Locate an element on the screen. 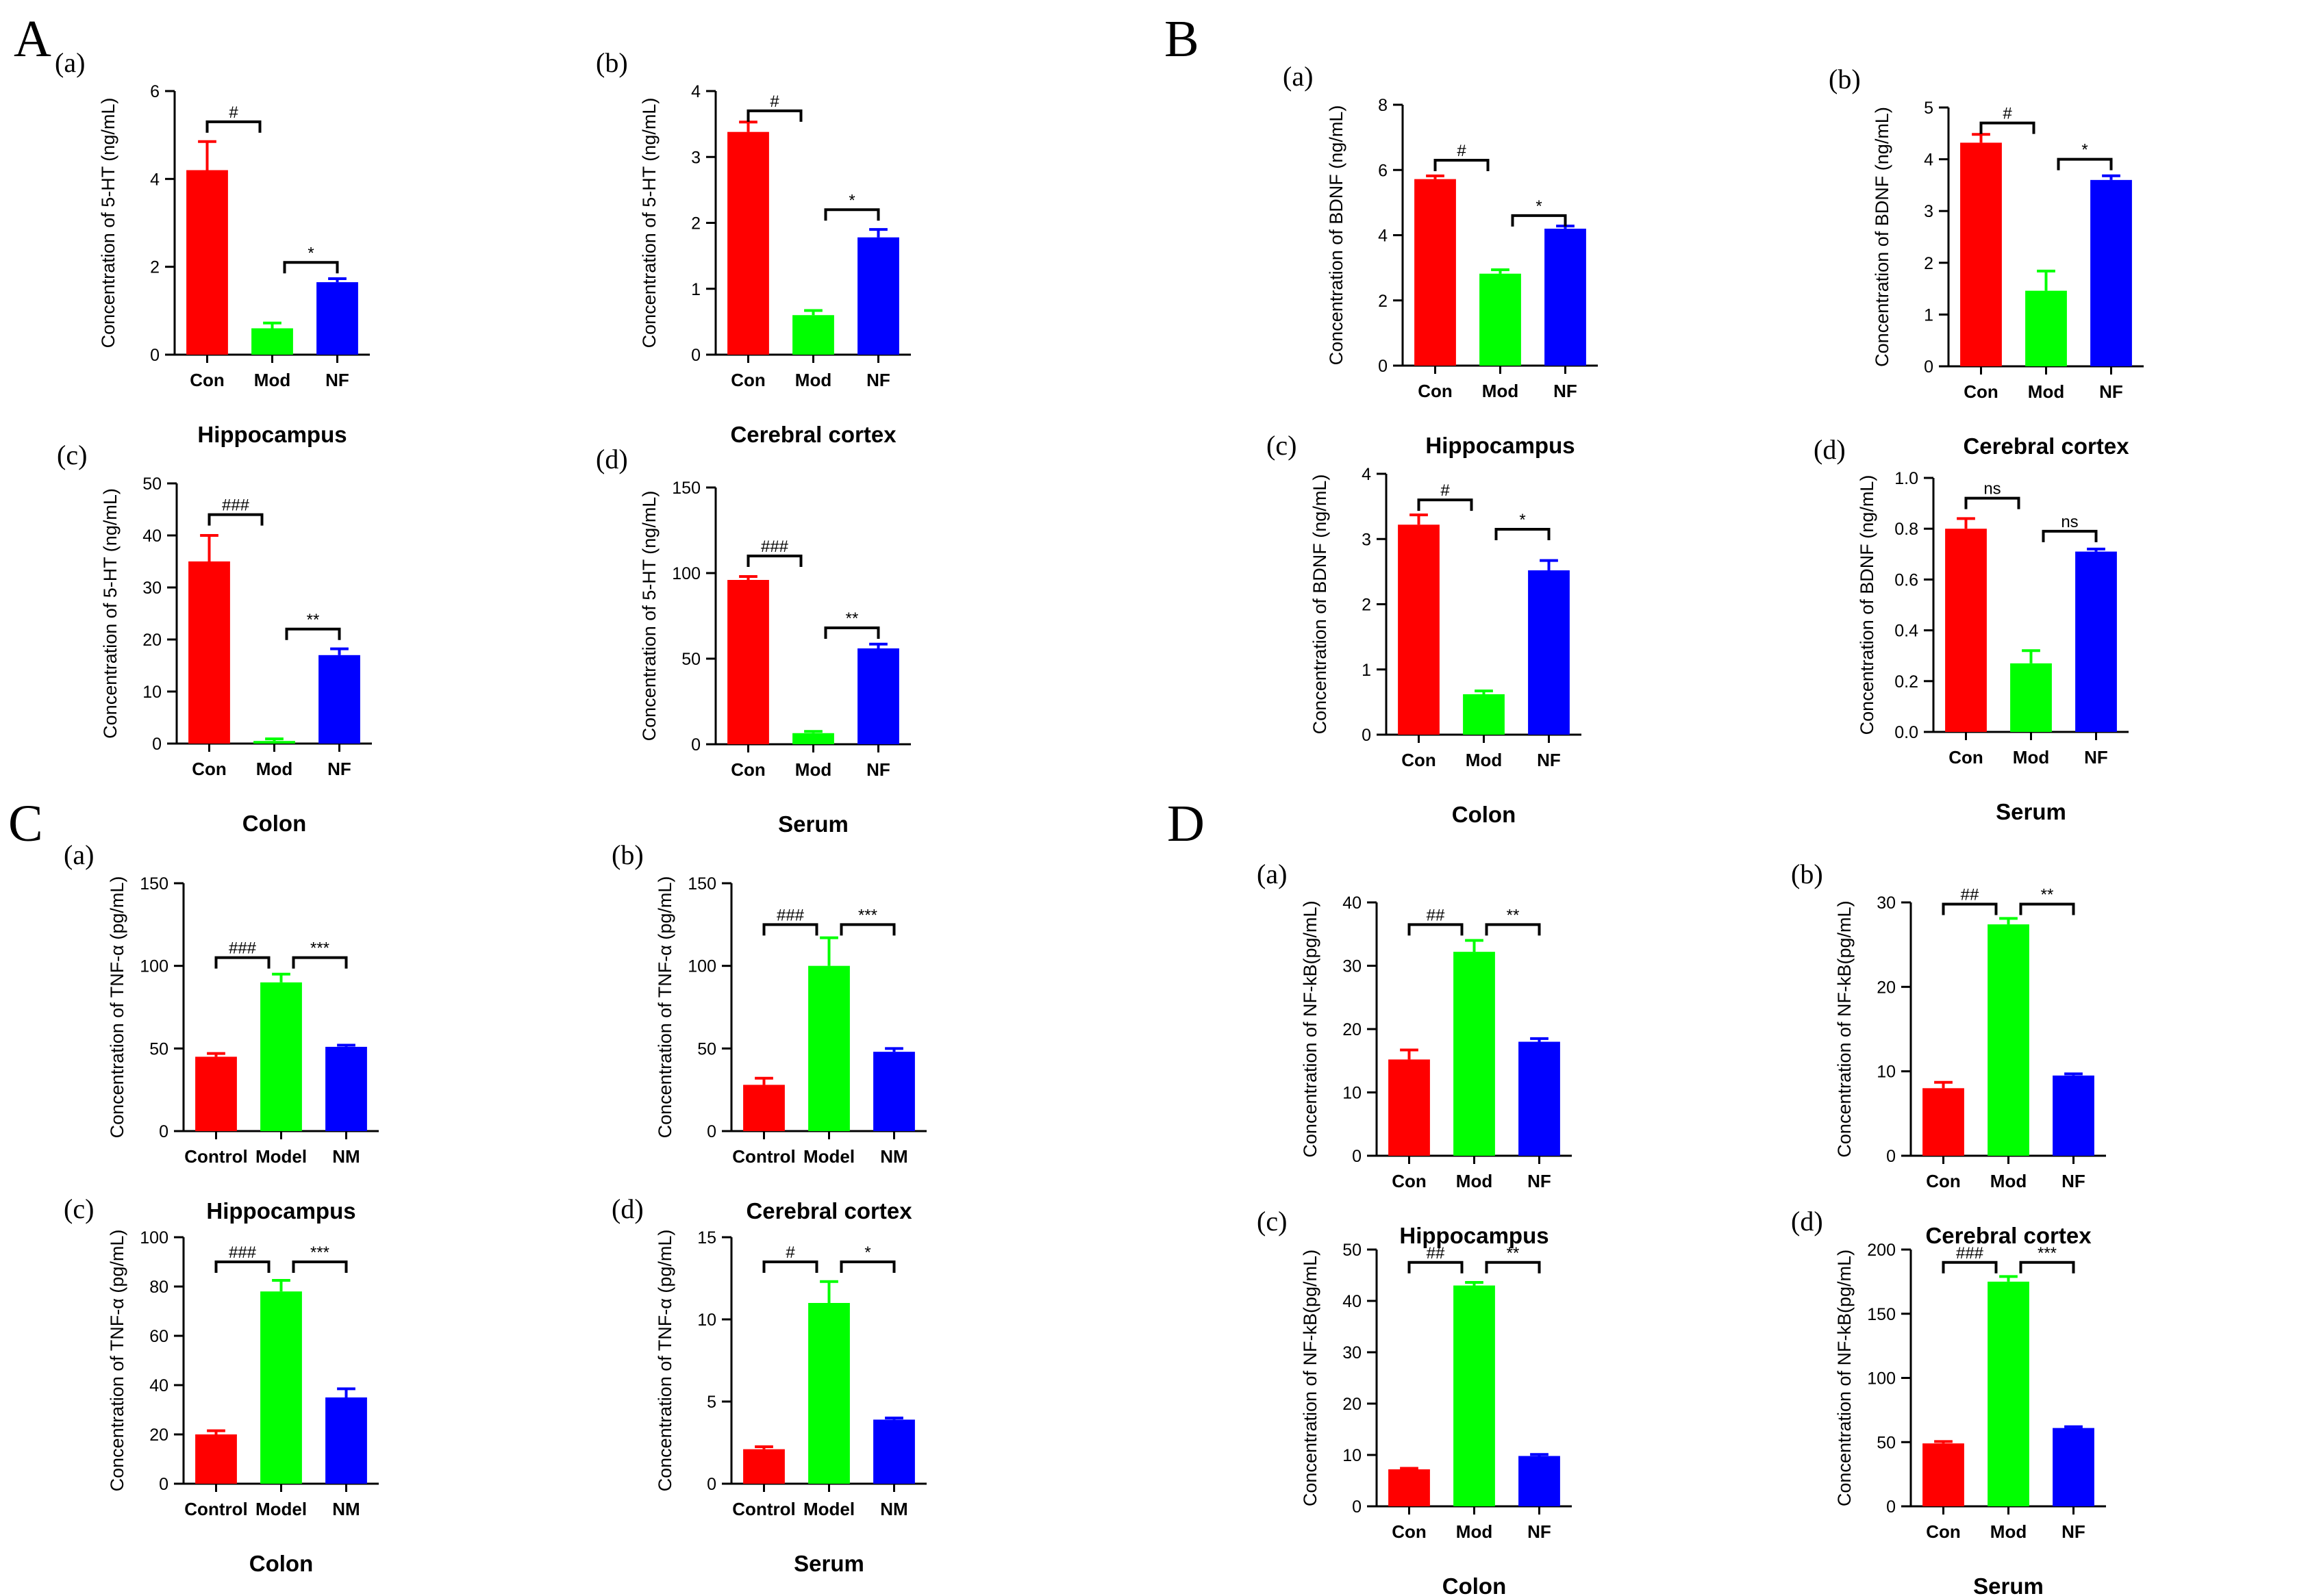 The image size is (2319, 1596). panel-d-d-bar-nf is located at coordinates (2073, 1467).